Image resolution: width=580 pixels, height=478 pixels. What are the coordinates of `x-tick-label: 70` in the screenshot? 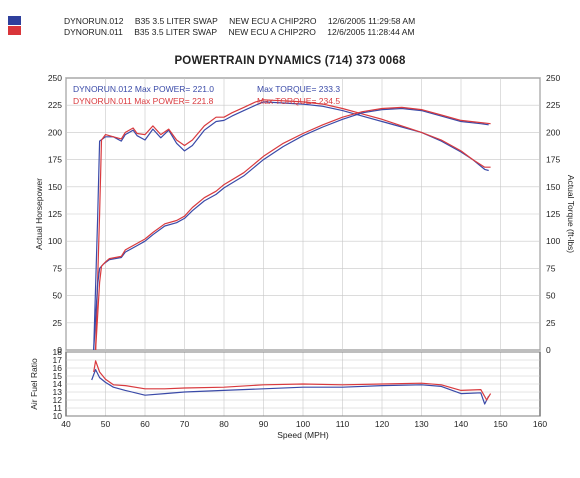 It's located at (185, 424).